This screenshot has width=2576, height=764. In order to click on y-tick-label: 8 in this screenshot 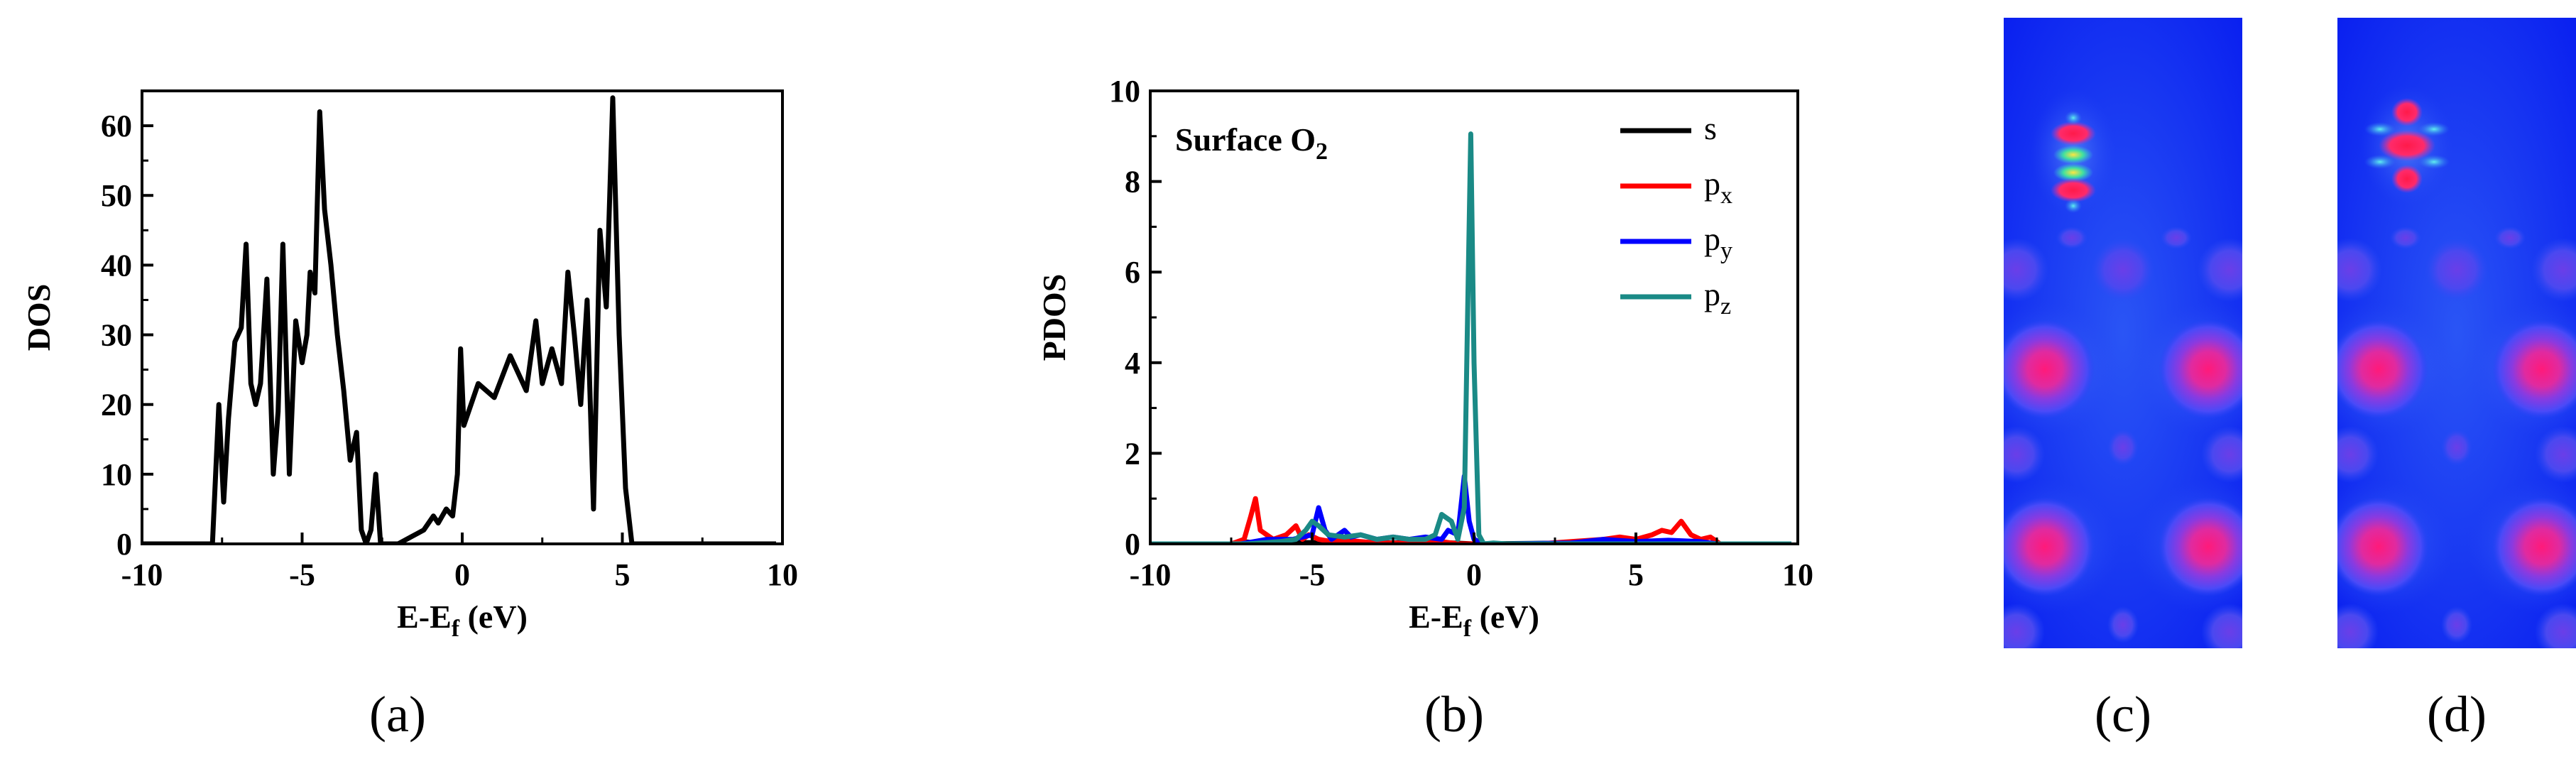, I will do `click(1132, 183)`.